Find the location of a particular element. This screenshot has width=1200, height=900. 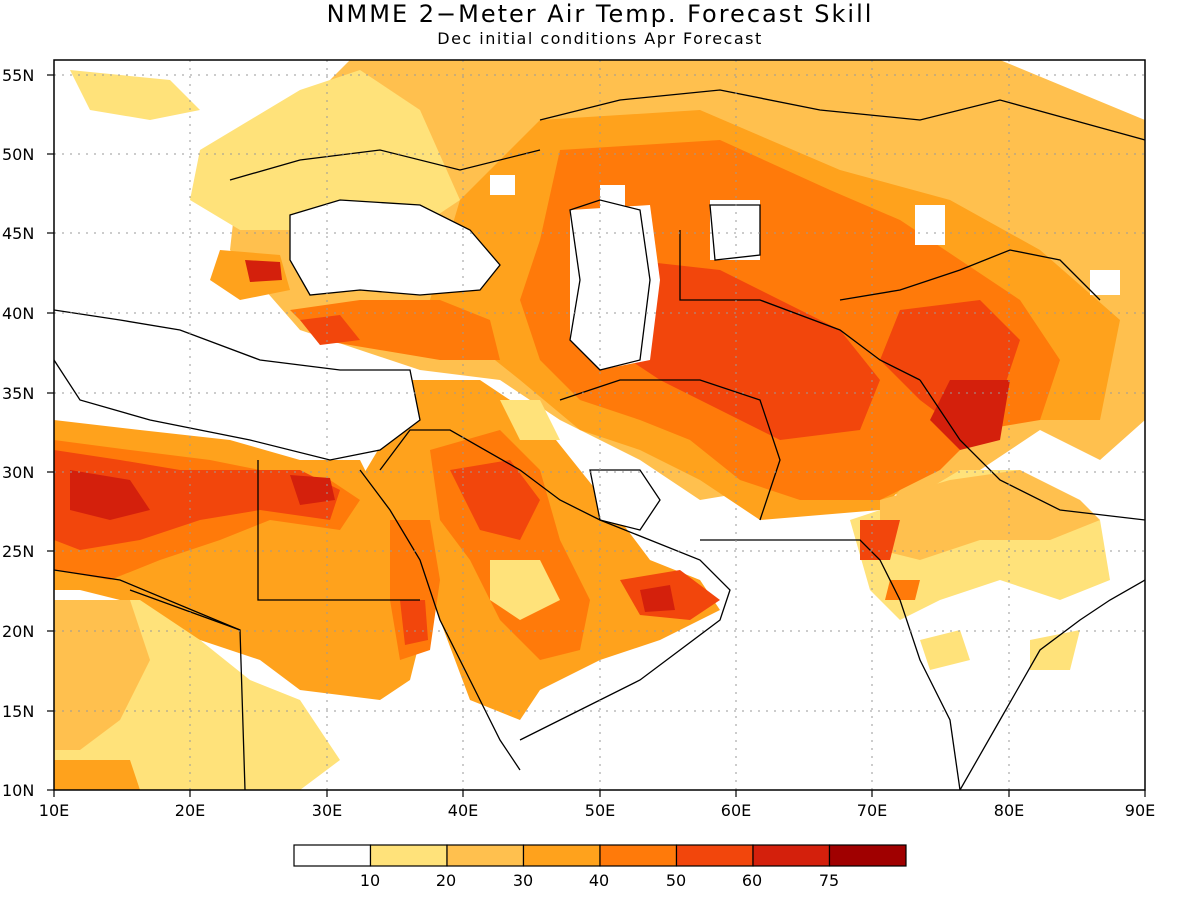

latitude-labels: 55N 50N 45N 40N 35N 30N 25N 20N 15N 10N is located at coordinates (18, 433).